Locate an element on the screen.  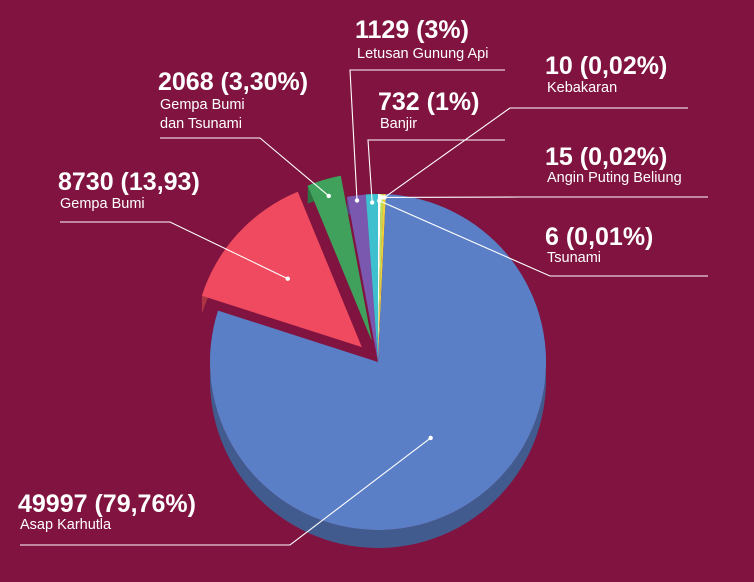
callout-tsunami: 6 (0,01%) Tsunami is located at coordinates (599, 244).